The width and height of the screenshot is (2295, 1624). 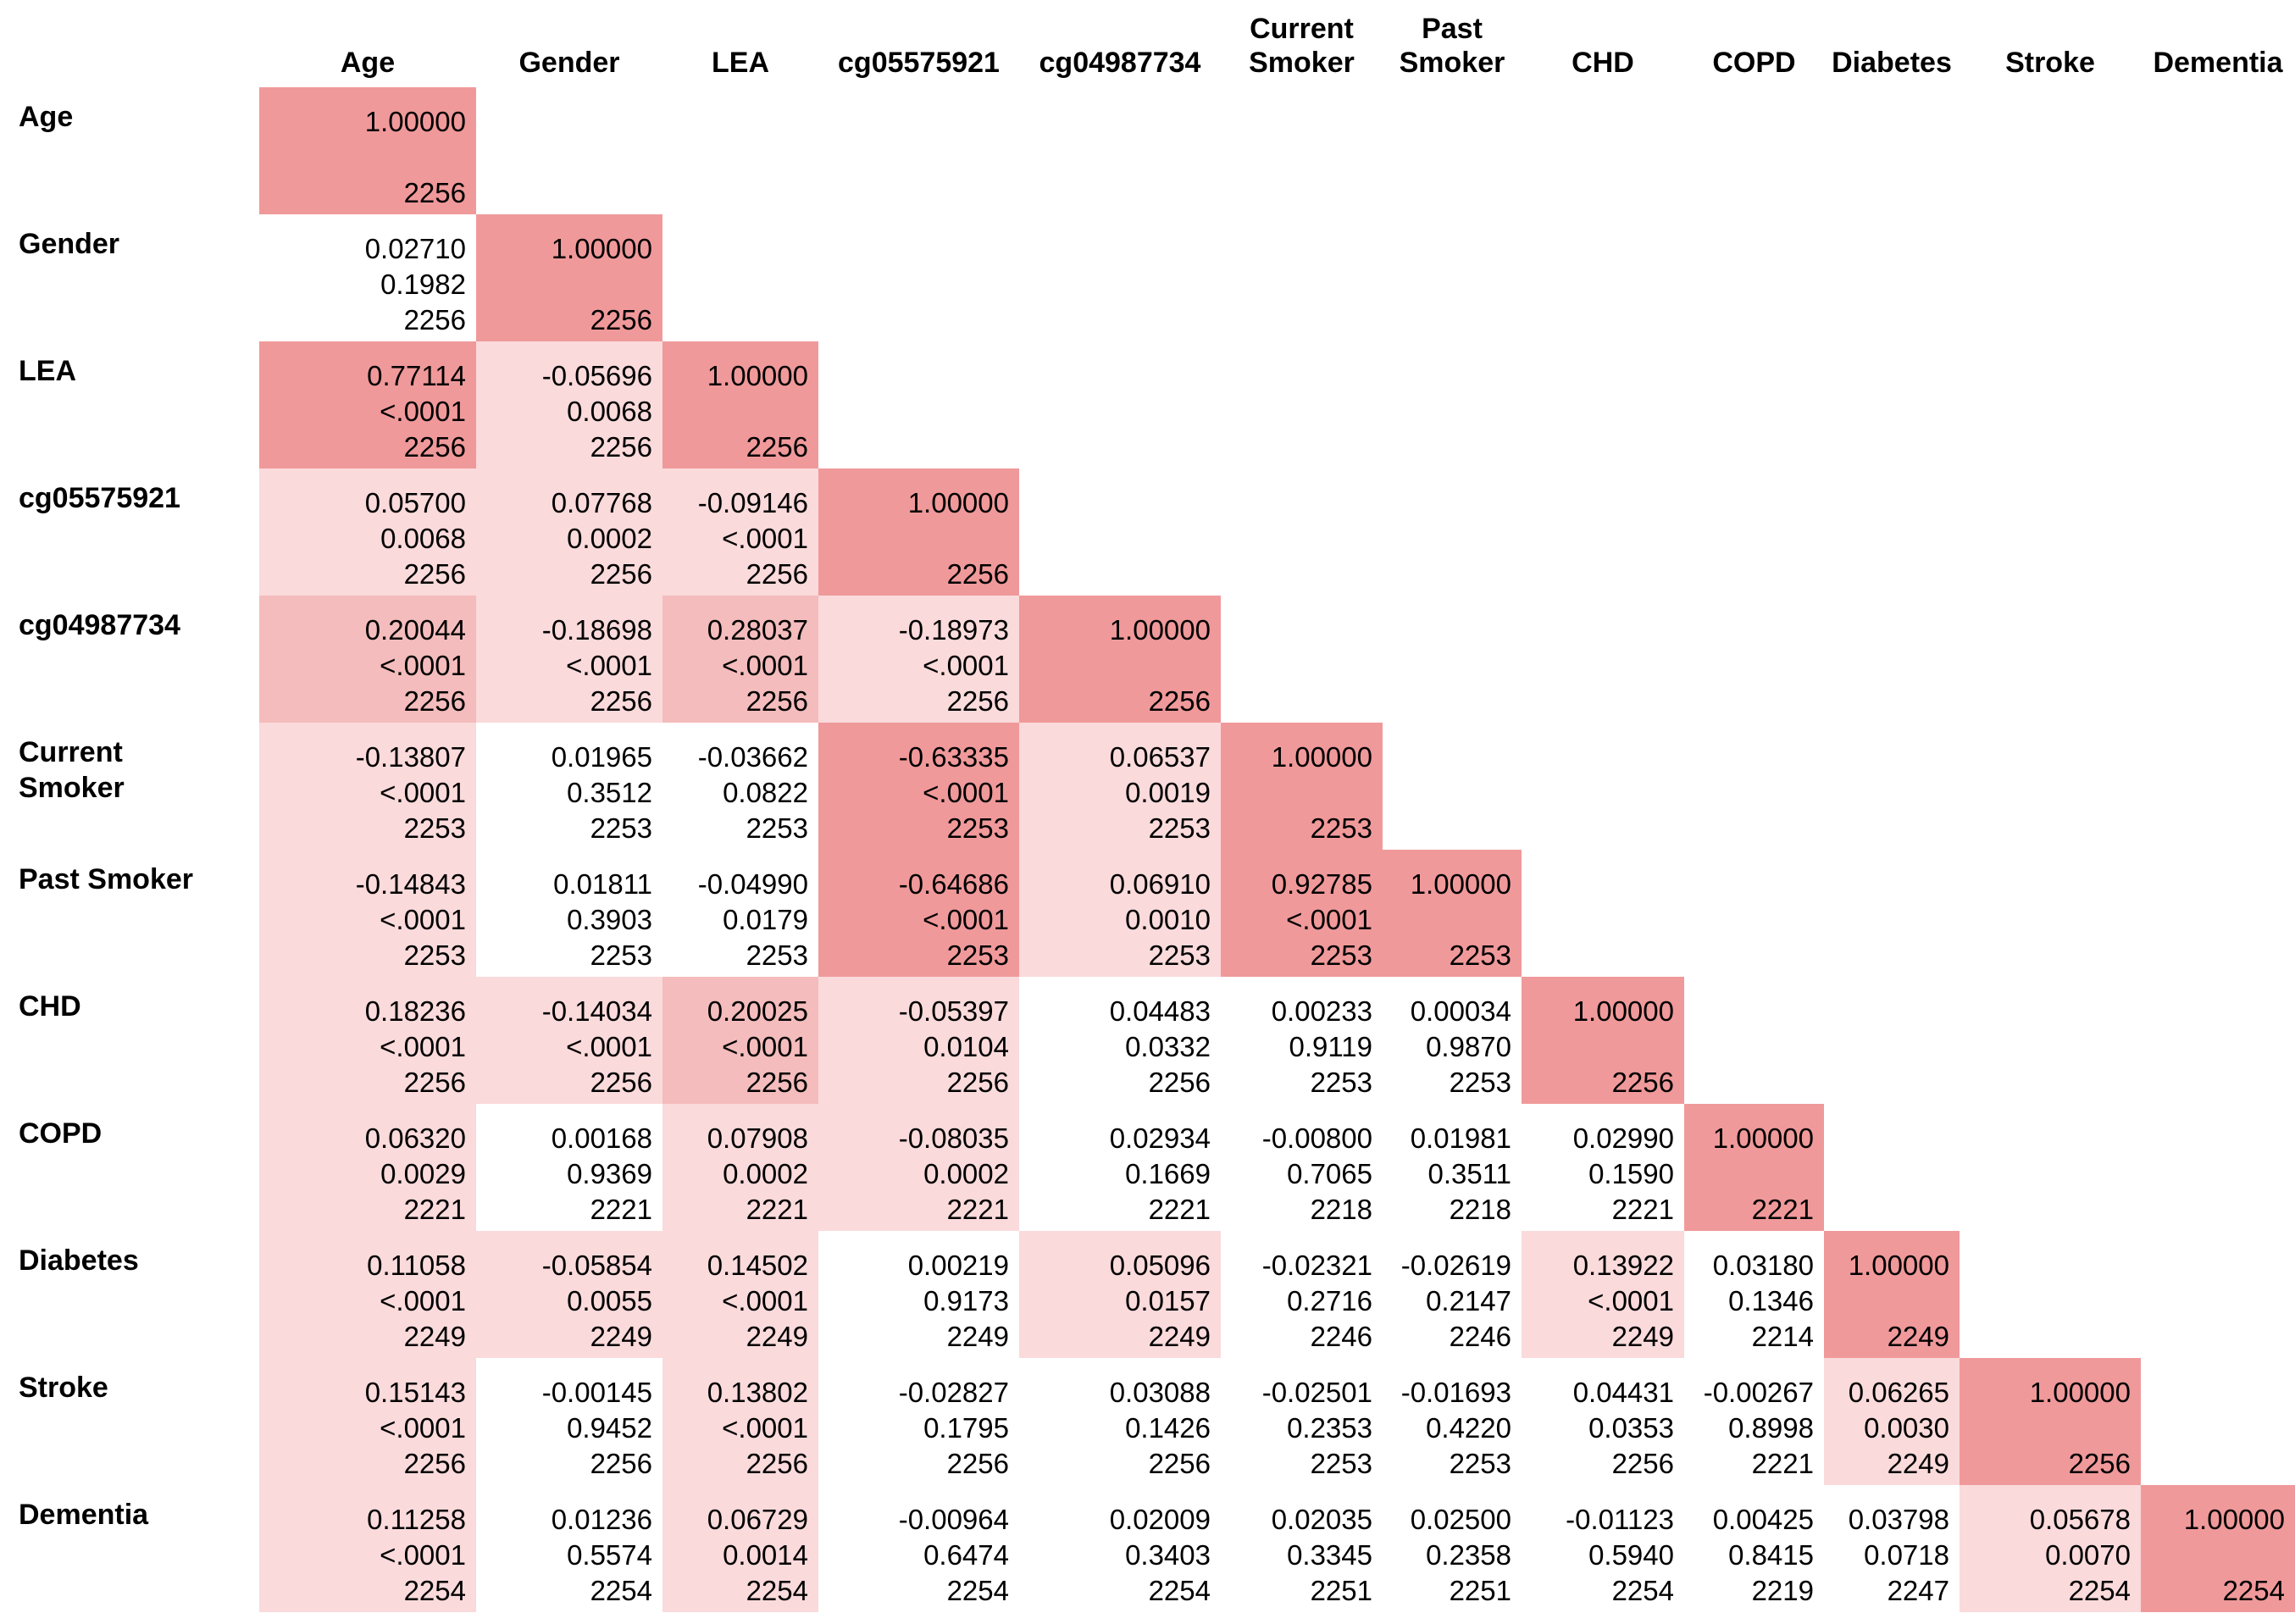 What do you see at coordinates (1631, 1174) in the screenshot?
I see `p-value: 0.1590` at bounding box center [1631, 1174].